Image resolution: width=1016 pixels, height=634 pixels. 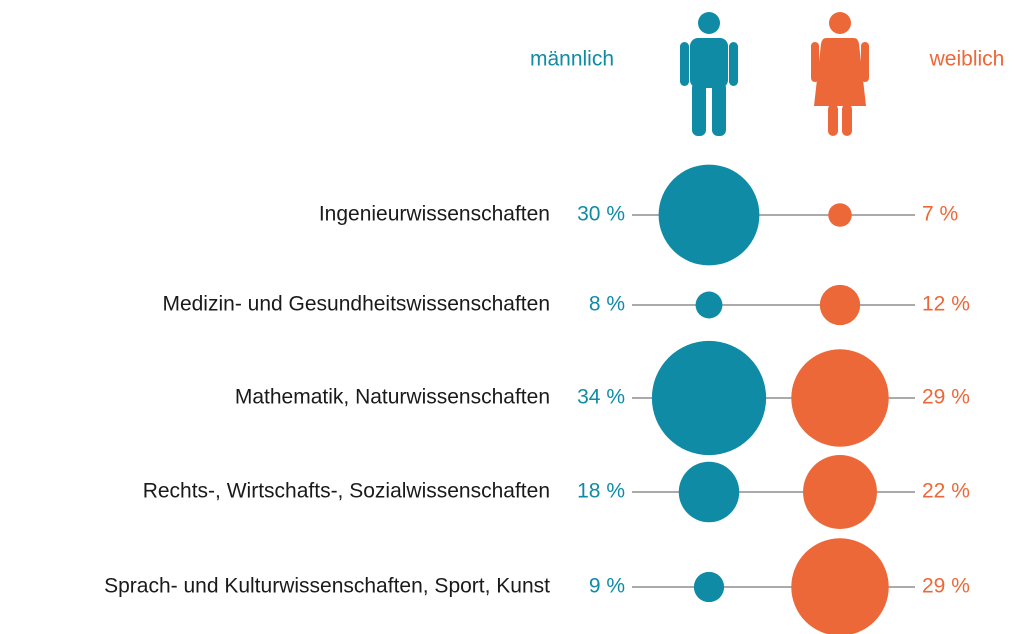 What do you see at coordinates (607, 586) in the screenshot?
I see `value-label: 9 %` at bounding box center [607, 586].